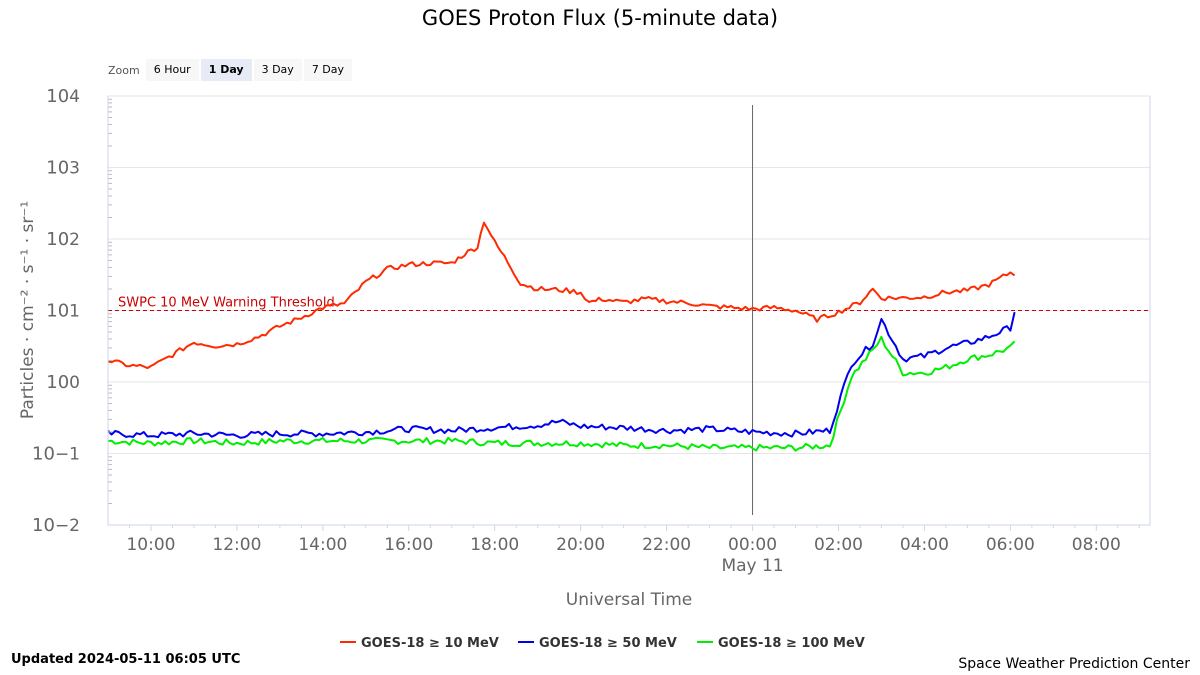 The image size is (1200, 675). Describe the element at coordinates (1096, 545) in the screenshot. I see `x-tick-label: 08:00` at that location.